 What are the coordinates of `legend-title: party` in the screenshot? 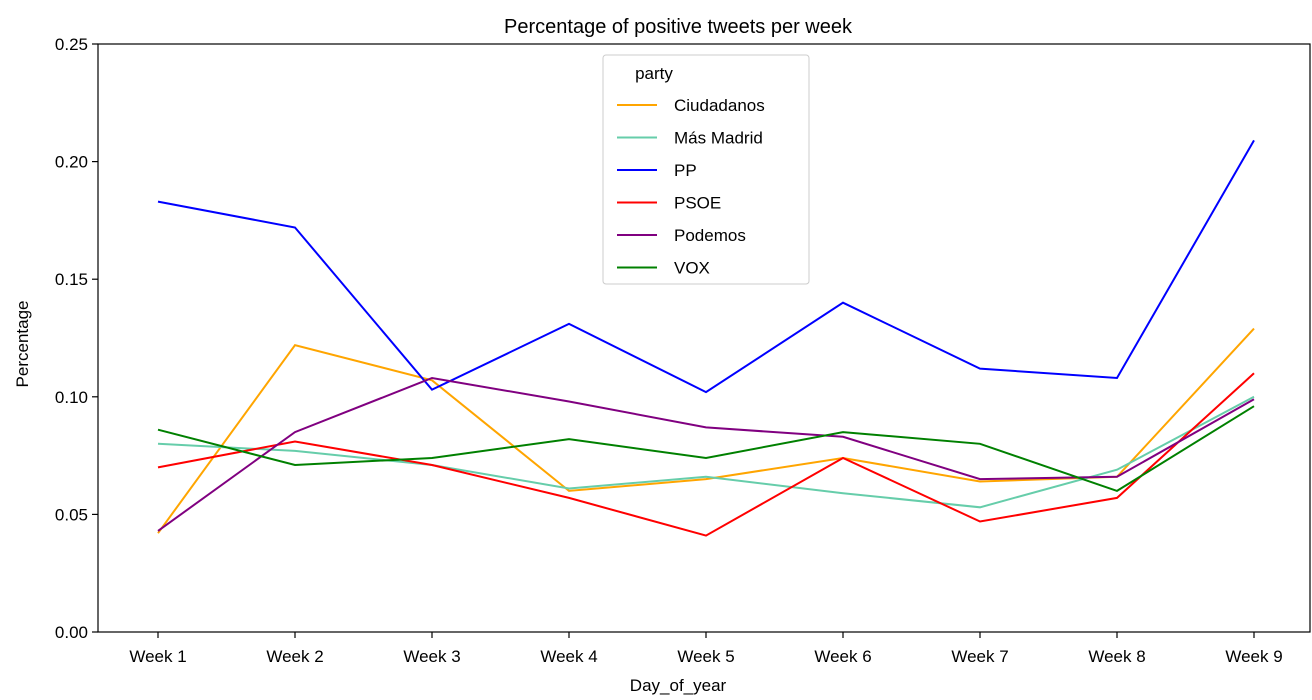 It's located at (654, 73).